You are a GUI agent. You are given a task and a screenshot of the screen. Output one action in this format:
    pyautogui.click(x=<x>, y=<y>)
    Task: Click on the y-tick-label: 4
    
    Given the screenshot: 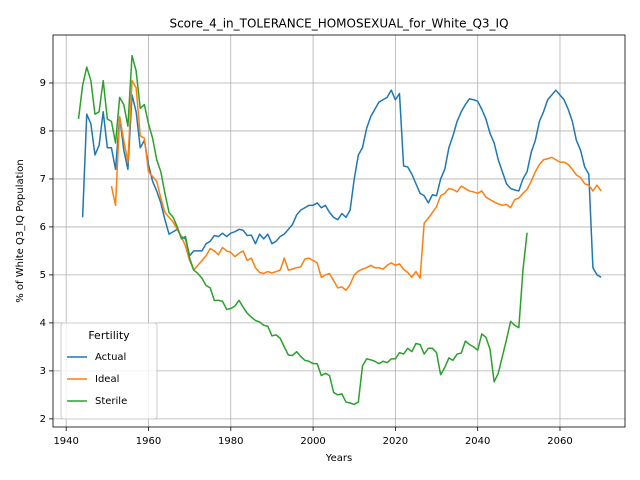 What is the action you would take?
    pyautogui.click(x=43, y=323)
    